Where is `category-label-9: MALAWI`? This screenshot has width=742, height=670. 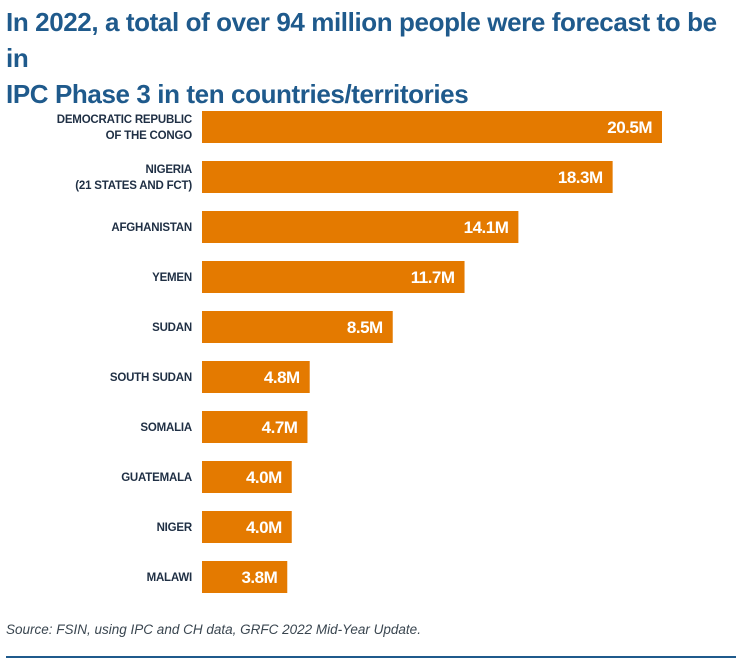
category-label-9: MALAWI is located at coordinates (169, 578).